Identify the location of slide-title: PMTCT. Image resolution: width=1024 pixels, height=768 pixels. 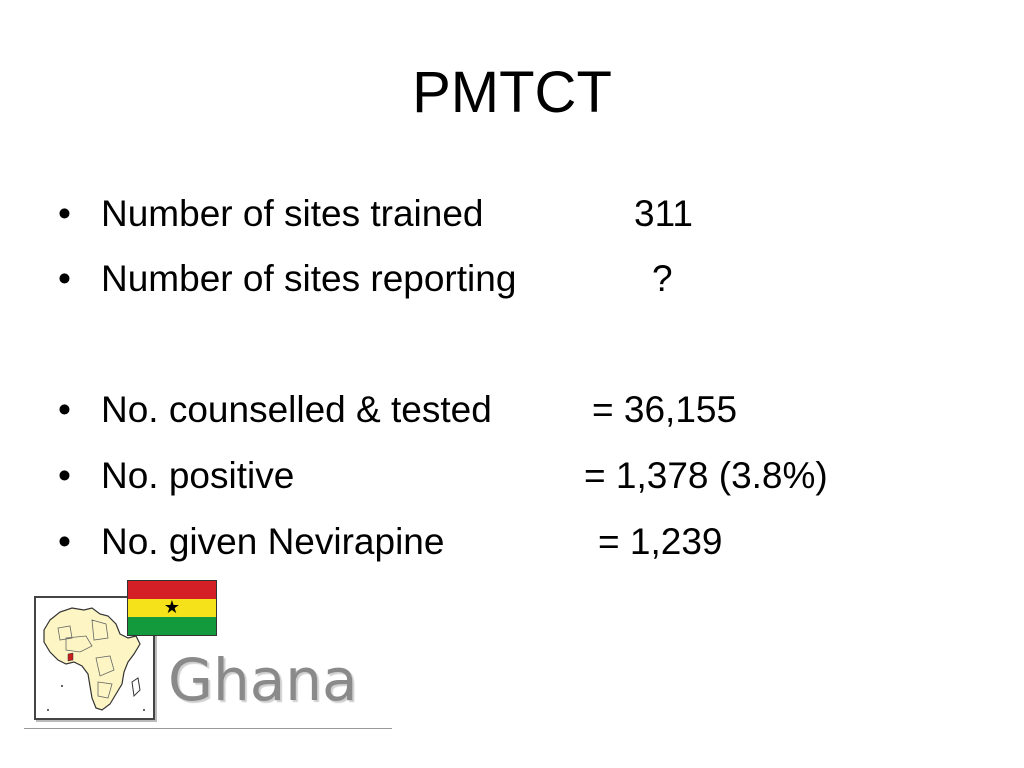
(512, 92).